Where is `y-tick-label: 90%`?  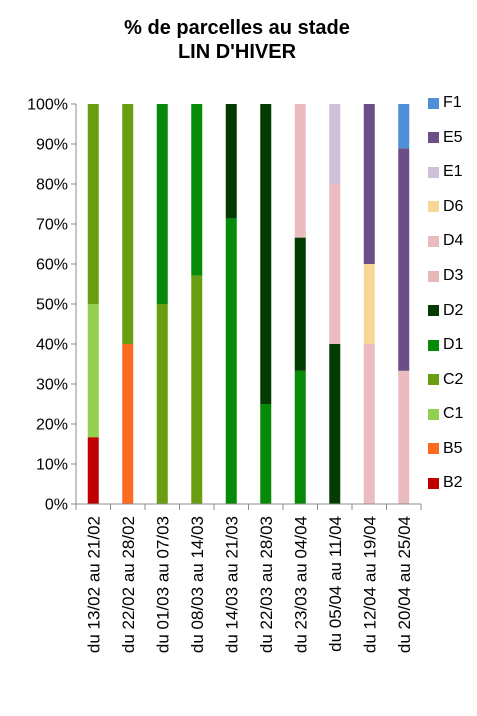
y-tick-label: 90% is located at coordinates (52, 145).